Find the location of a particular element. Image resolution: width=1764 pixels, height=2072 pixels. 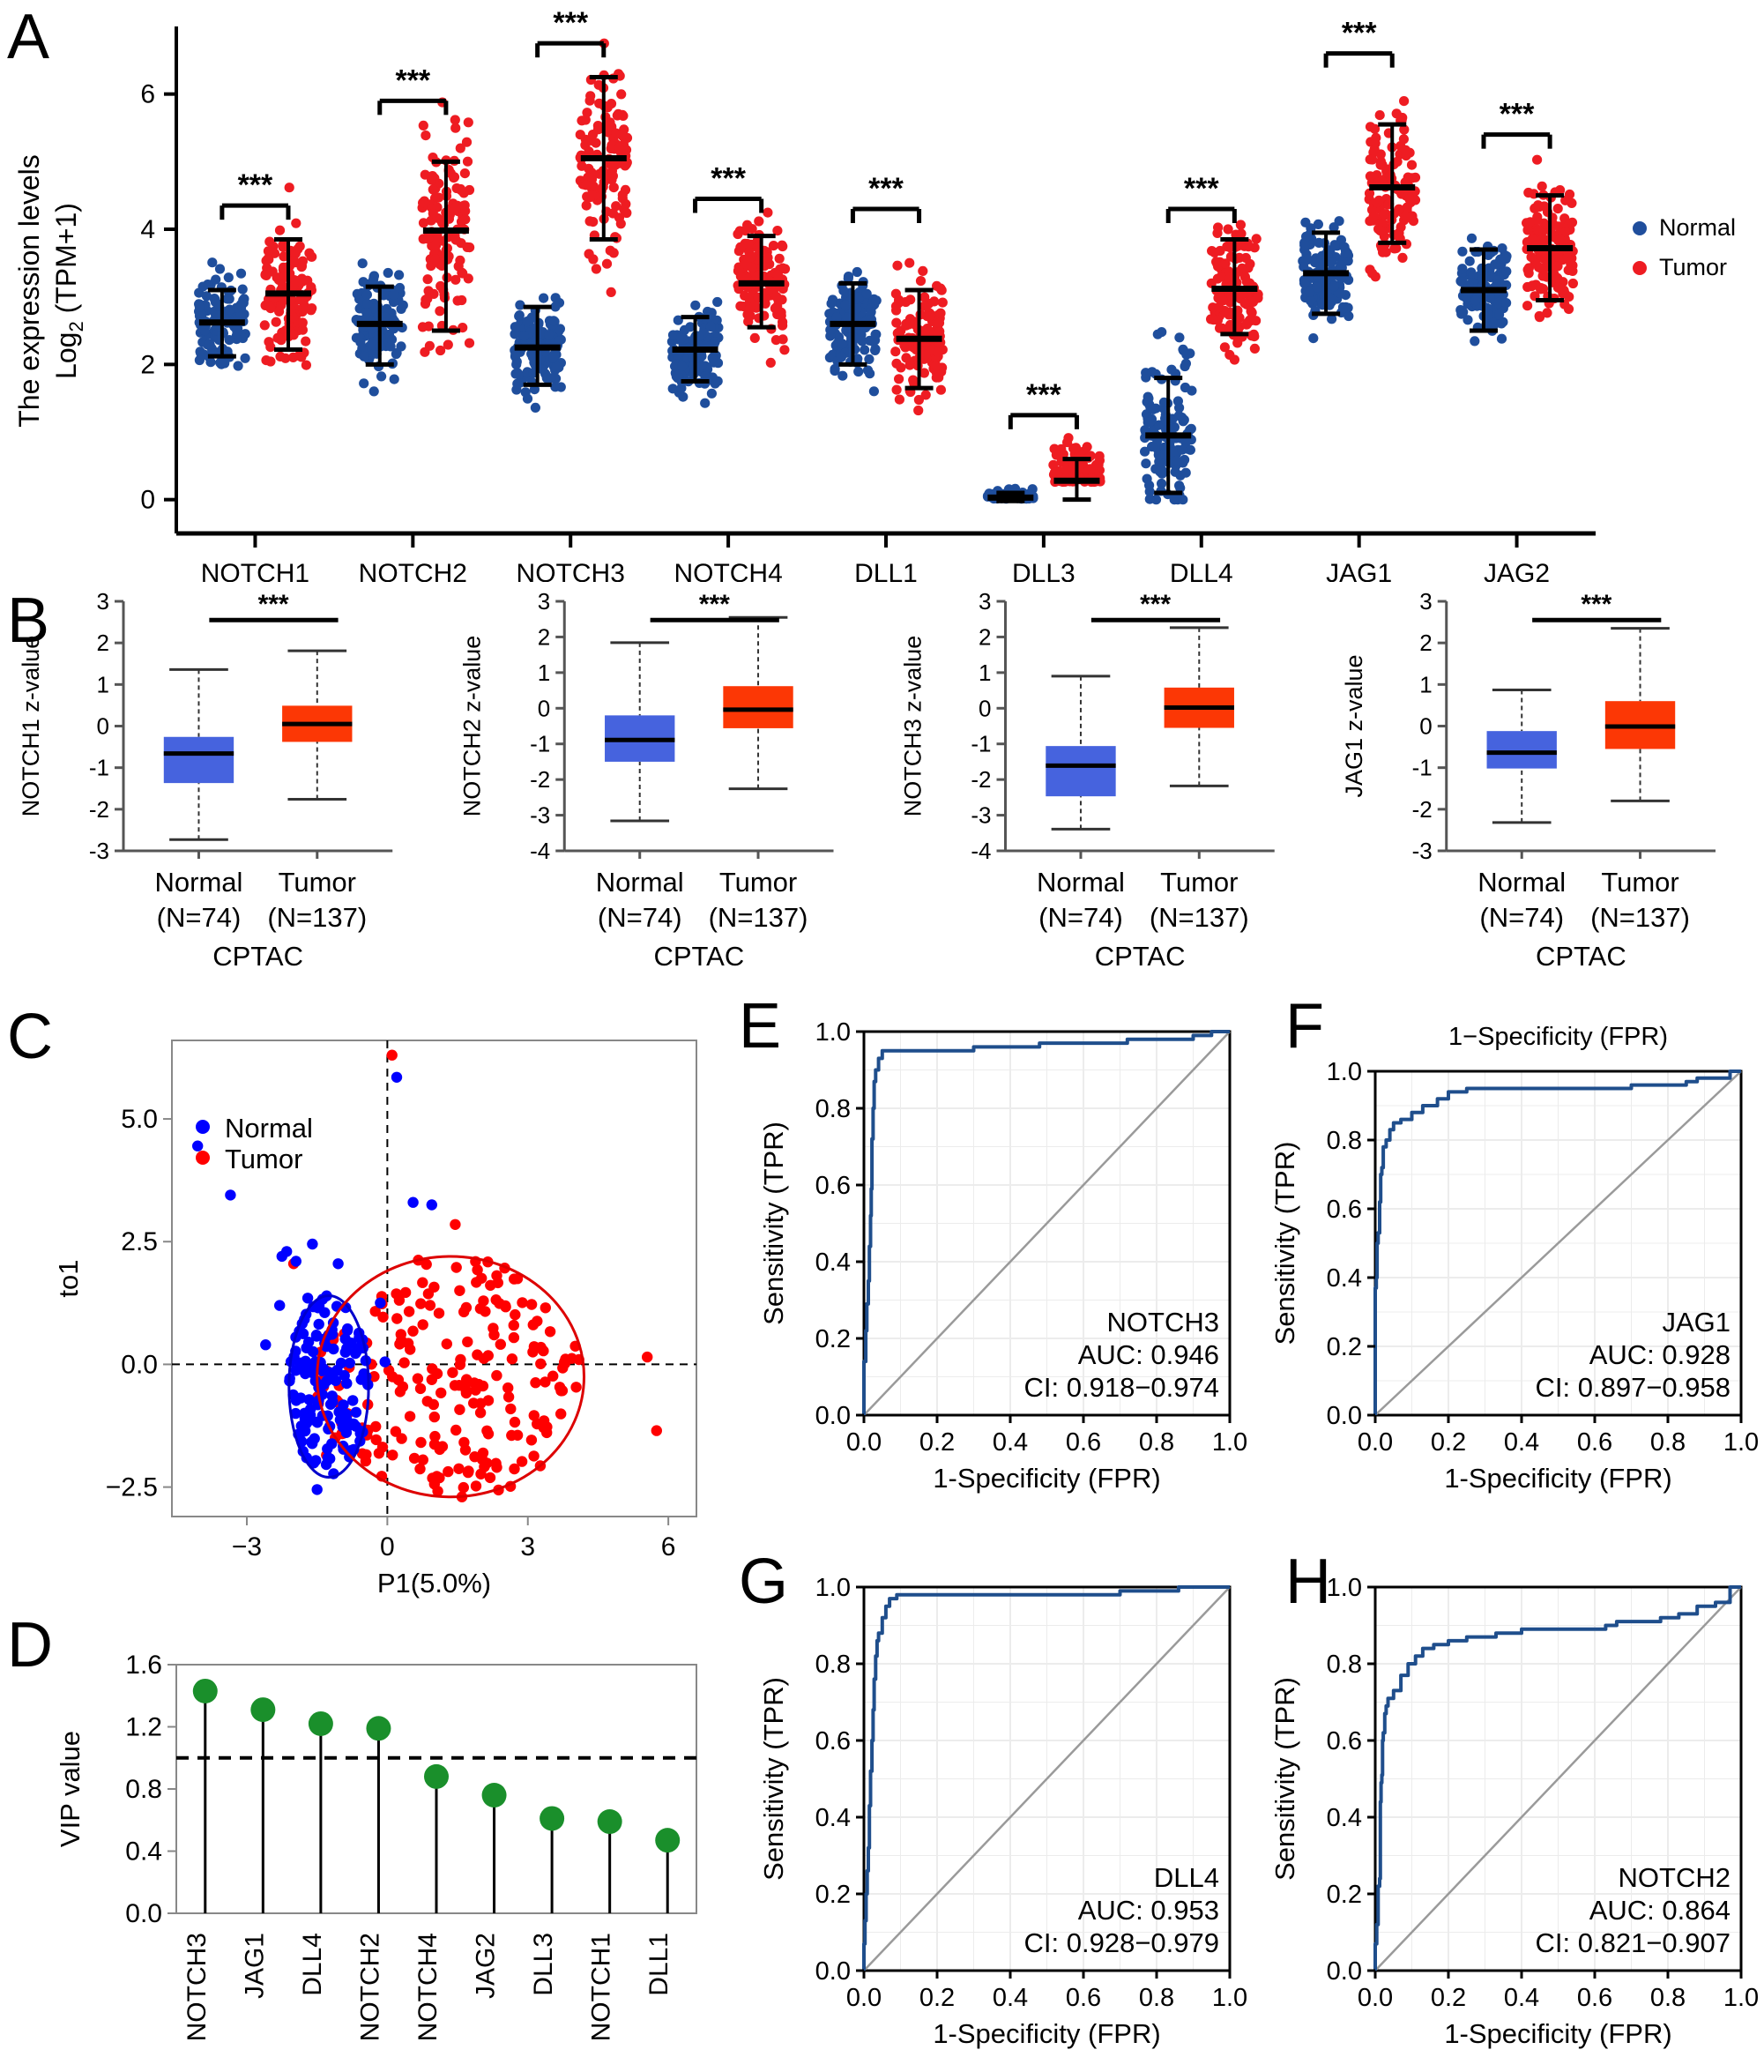

gene-label-jag2: JAG2 is located at coordinates (1517, 570).